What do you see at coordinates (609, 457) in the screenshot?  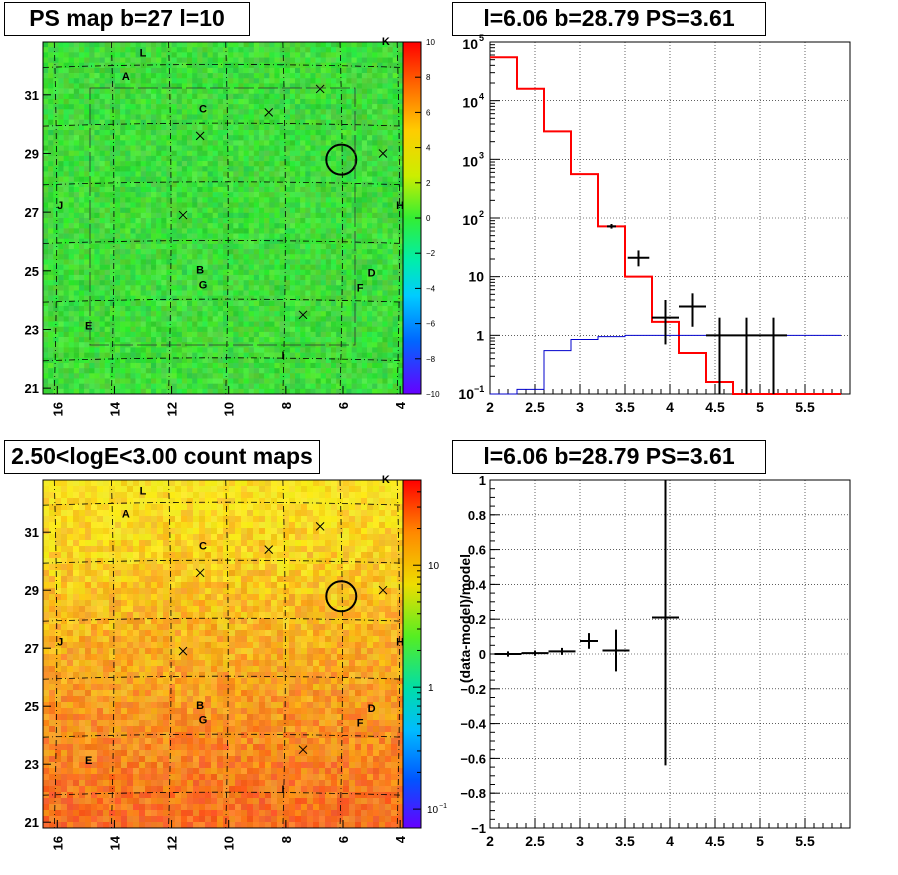 I see `residual-title: l=6.06 b=28.79 PS=3.61` at bounding box center [609, 457].